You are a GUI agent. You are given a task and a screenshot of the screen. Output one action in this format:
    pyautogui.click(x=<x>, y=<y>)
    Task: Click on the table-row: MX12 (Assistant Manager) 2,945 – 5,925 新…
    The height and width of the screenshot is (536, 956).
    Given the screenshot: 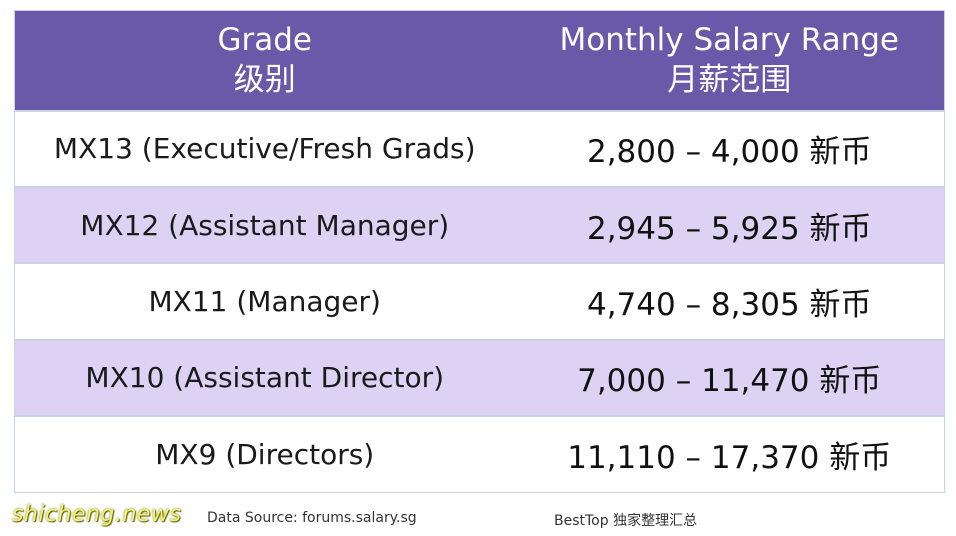 What is the action you would take?
    pyautogui.click(x=479, y=225)
    